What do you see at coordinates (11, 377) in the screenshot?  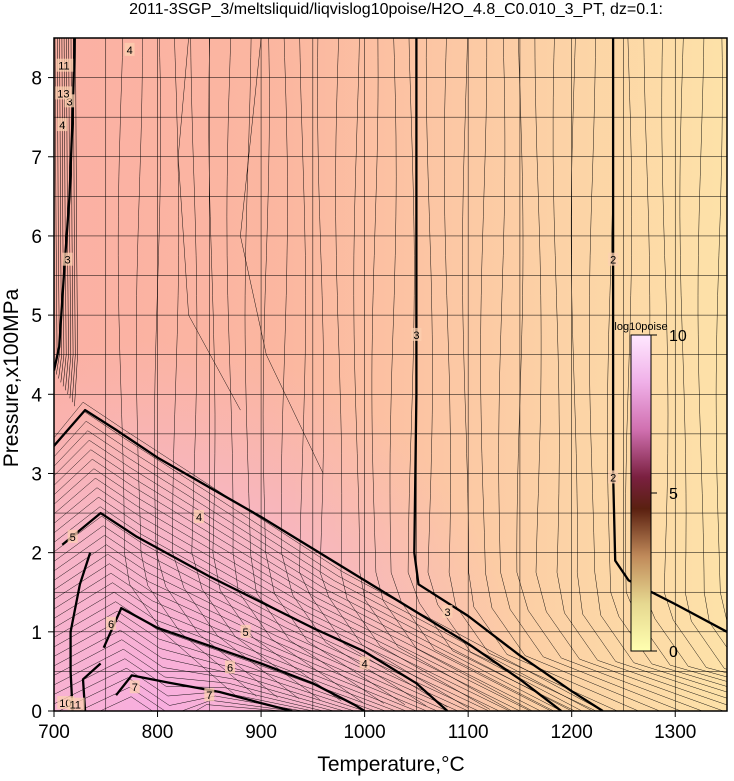 I see `y-axis-title: Pressure,x100MPa` at bounding box center [11, 377].